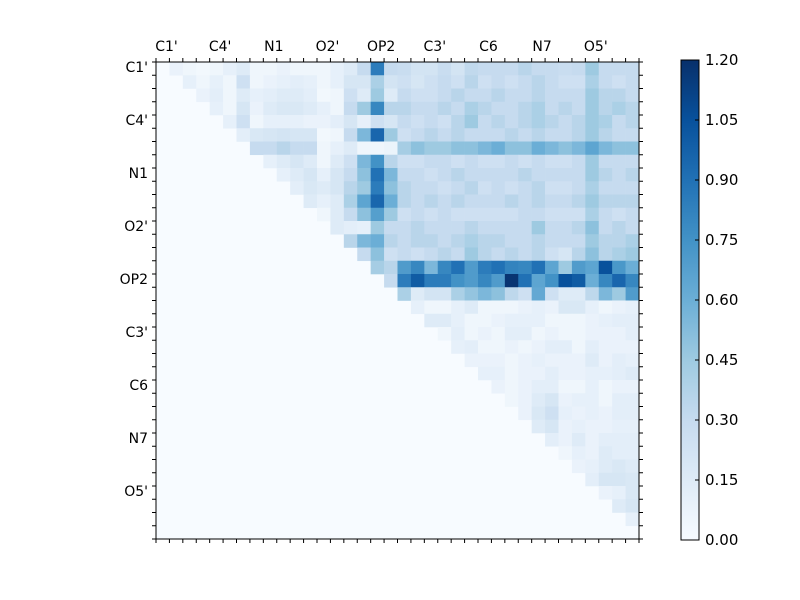  What do you see at coordinates (136, 332) in the screenshot?
I see `y-tick-label: C3'` at bounding box center [136, 332].